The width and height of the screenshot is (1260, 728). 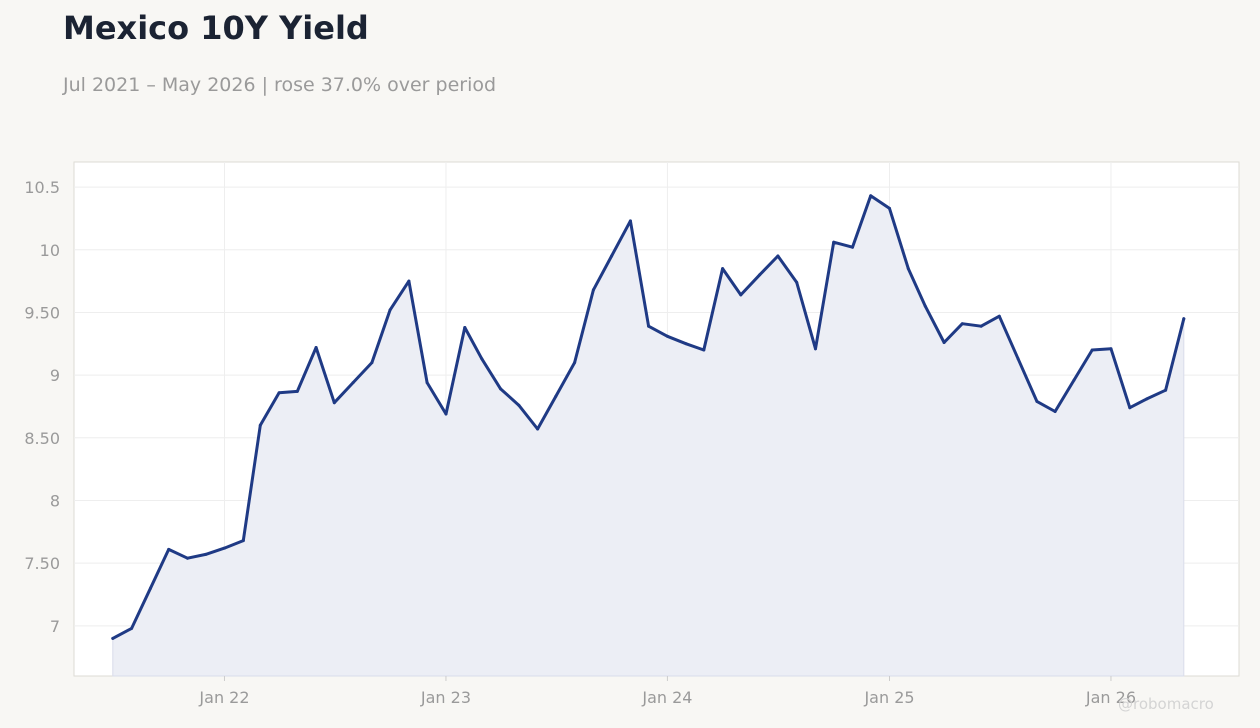 What do you see at coordinates (42, 312) in the screenshot?
I see `y-tick-label: 9.50` at bounding box center [42, 312].